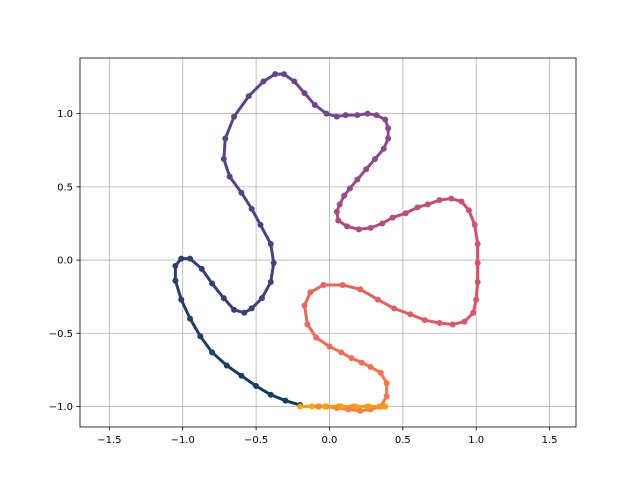  What do you see at coordinates (65, 114) in the screenshot?
I see `y-tick-label: 1.0` at bounding box center [65, 114].